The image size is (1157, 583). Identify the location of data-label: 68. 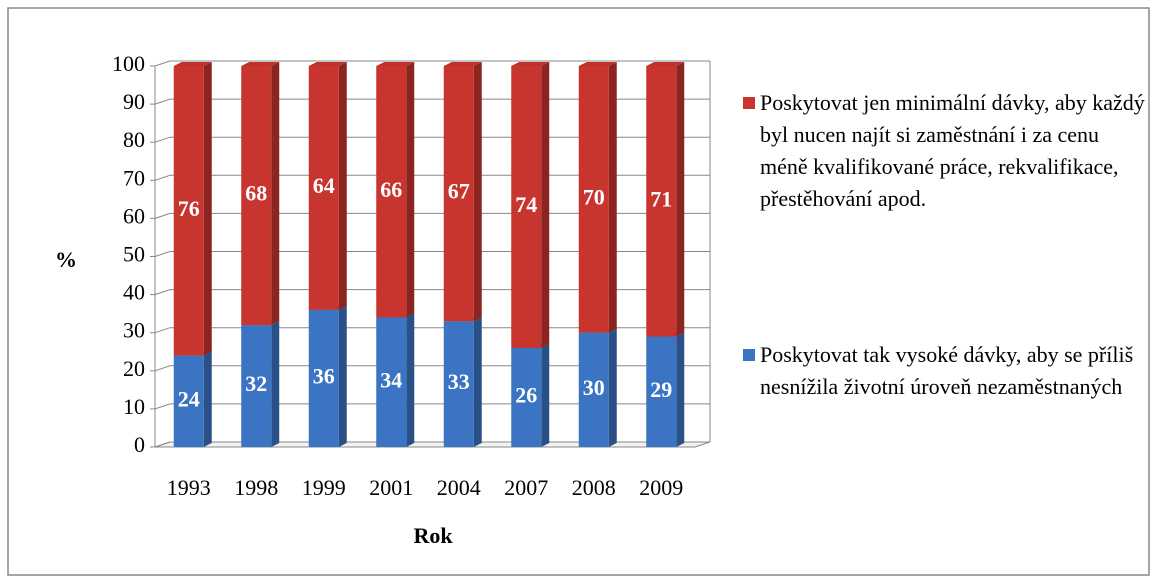
(256, 193).